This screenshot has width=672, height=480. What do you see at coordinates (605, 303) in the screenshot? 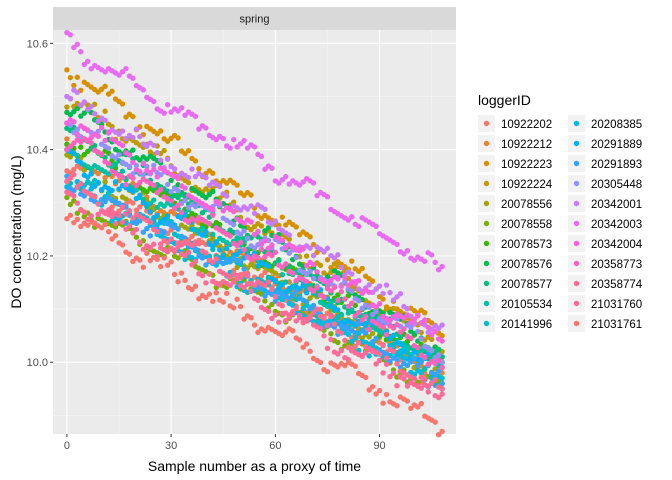
I see `legend-item: 21031760` at bounding box center [605, 303].